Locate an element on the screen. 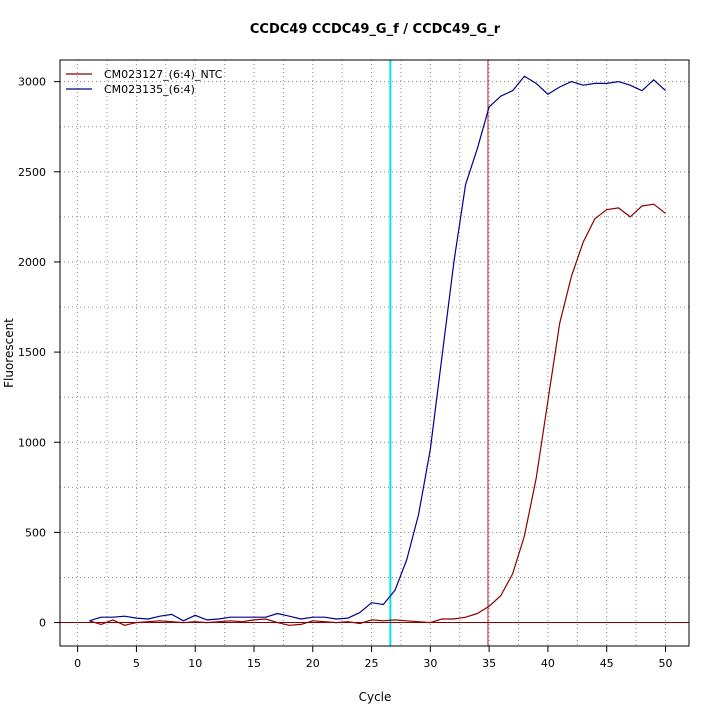 The width and height of the screenshot is (720, 720). x-tick-label: 0 is located at coordinates (77, 663).